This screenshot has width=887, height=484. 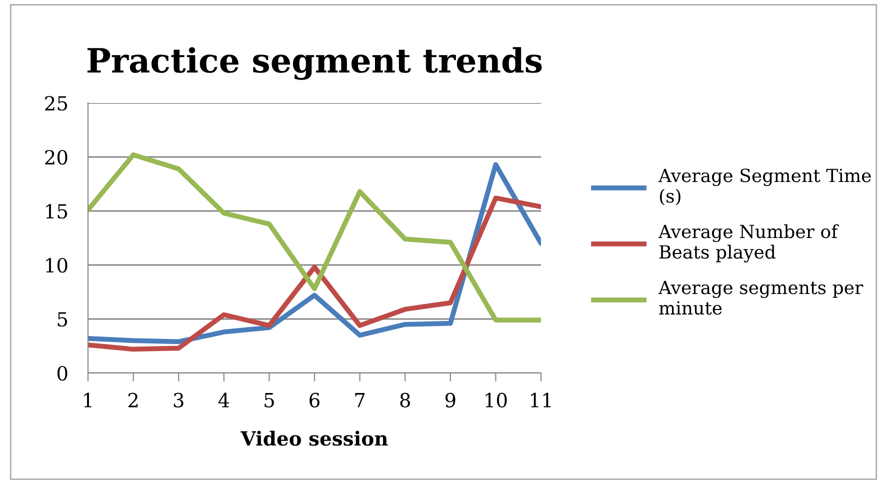 What do you see at coordinates (57, 211) in the screenshot?
I see `y-tick-label: 15` at bounding box center [57, 211].